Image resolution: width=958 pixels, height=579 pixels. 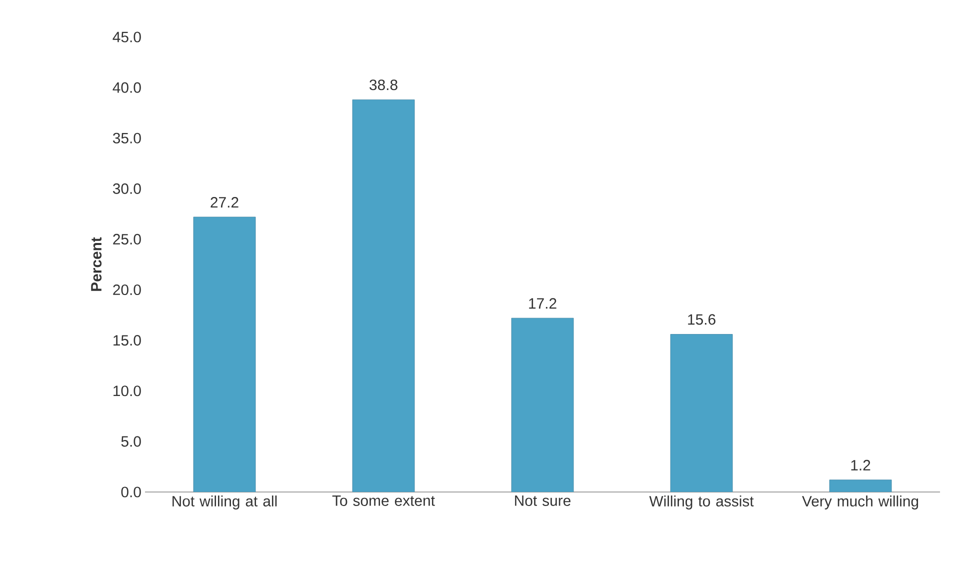 I want to click on y-tick-label: 40.0, so click(x=126, y=87).